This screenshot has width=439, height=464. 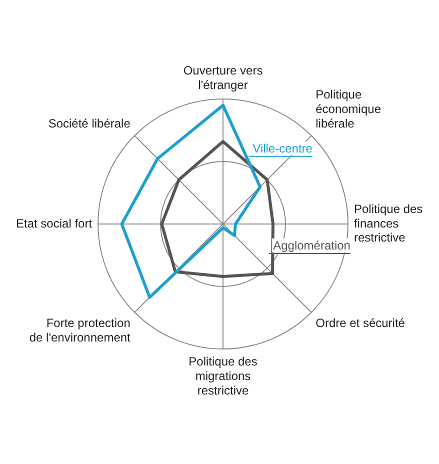 I want to click on spoke-label: Ordre et sécurité, so click(x=361, y=323).